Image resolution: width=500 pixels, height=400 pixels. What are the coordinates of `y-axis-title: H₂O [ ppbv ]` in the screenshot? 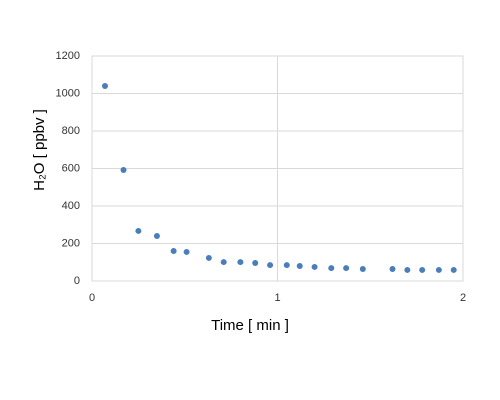 It's located at (39, 150).